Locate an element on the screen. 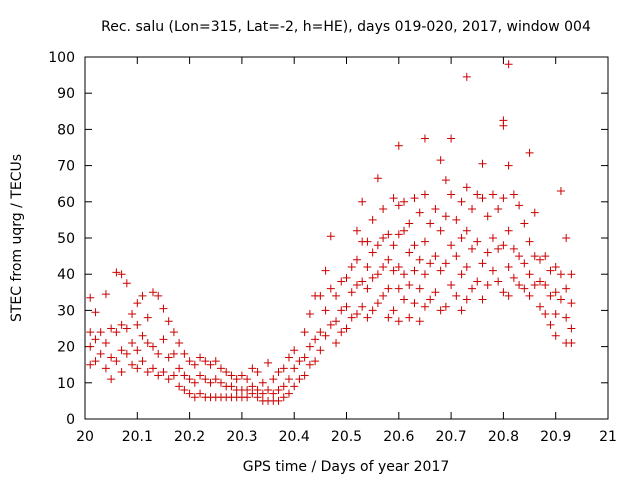 The image size is (640, 480). y-tick-label: 40 is located at coordinates (66, 275).